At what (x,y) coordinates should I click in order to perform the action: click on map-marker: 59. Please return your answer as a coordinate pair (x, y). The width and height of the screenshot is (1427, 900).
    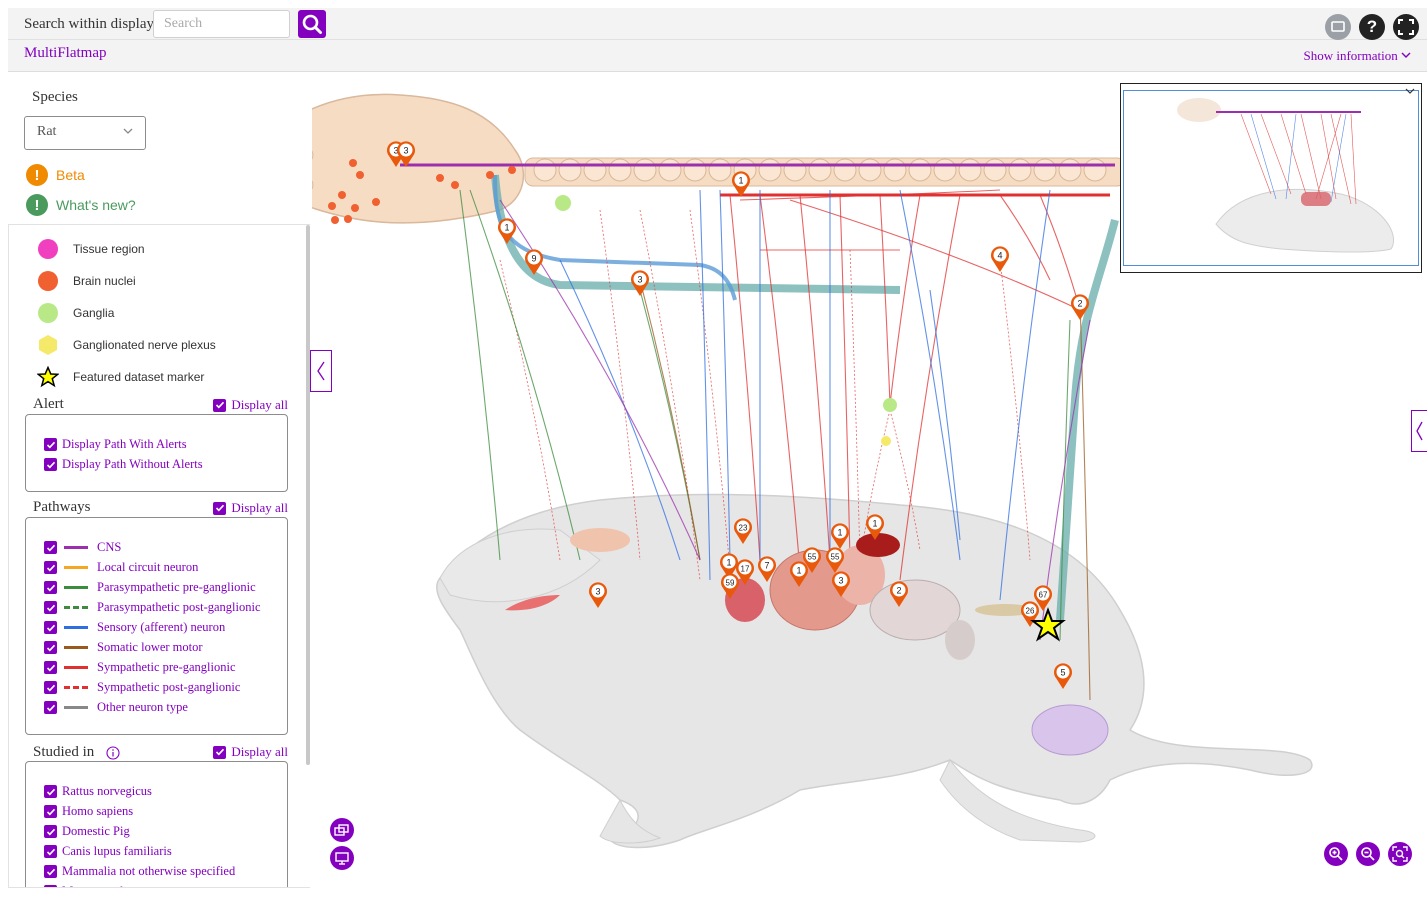
    Looking at the image, I should click on (730, 586).